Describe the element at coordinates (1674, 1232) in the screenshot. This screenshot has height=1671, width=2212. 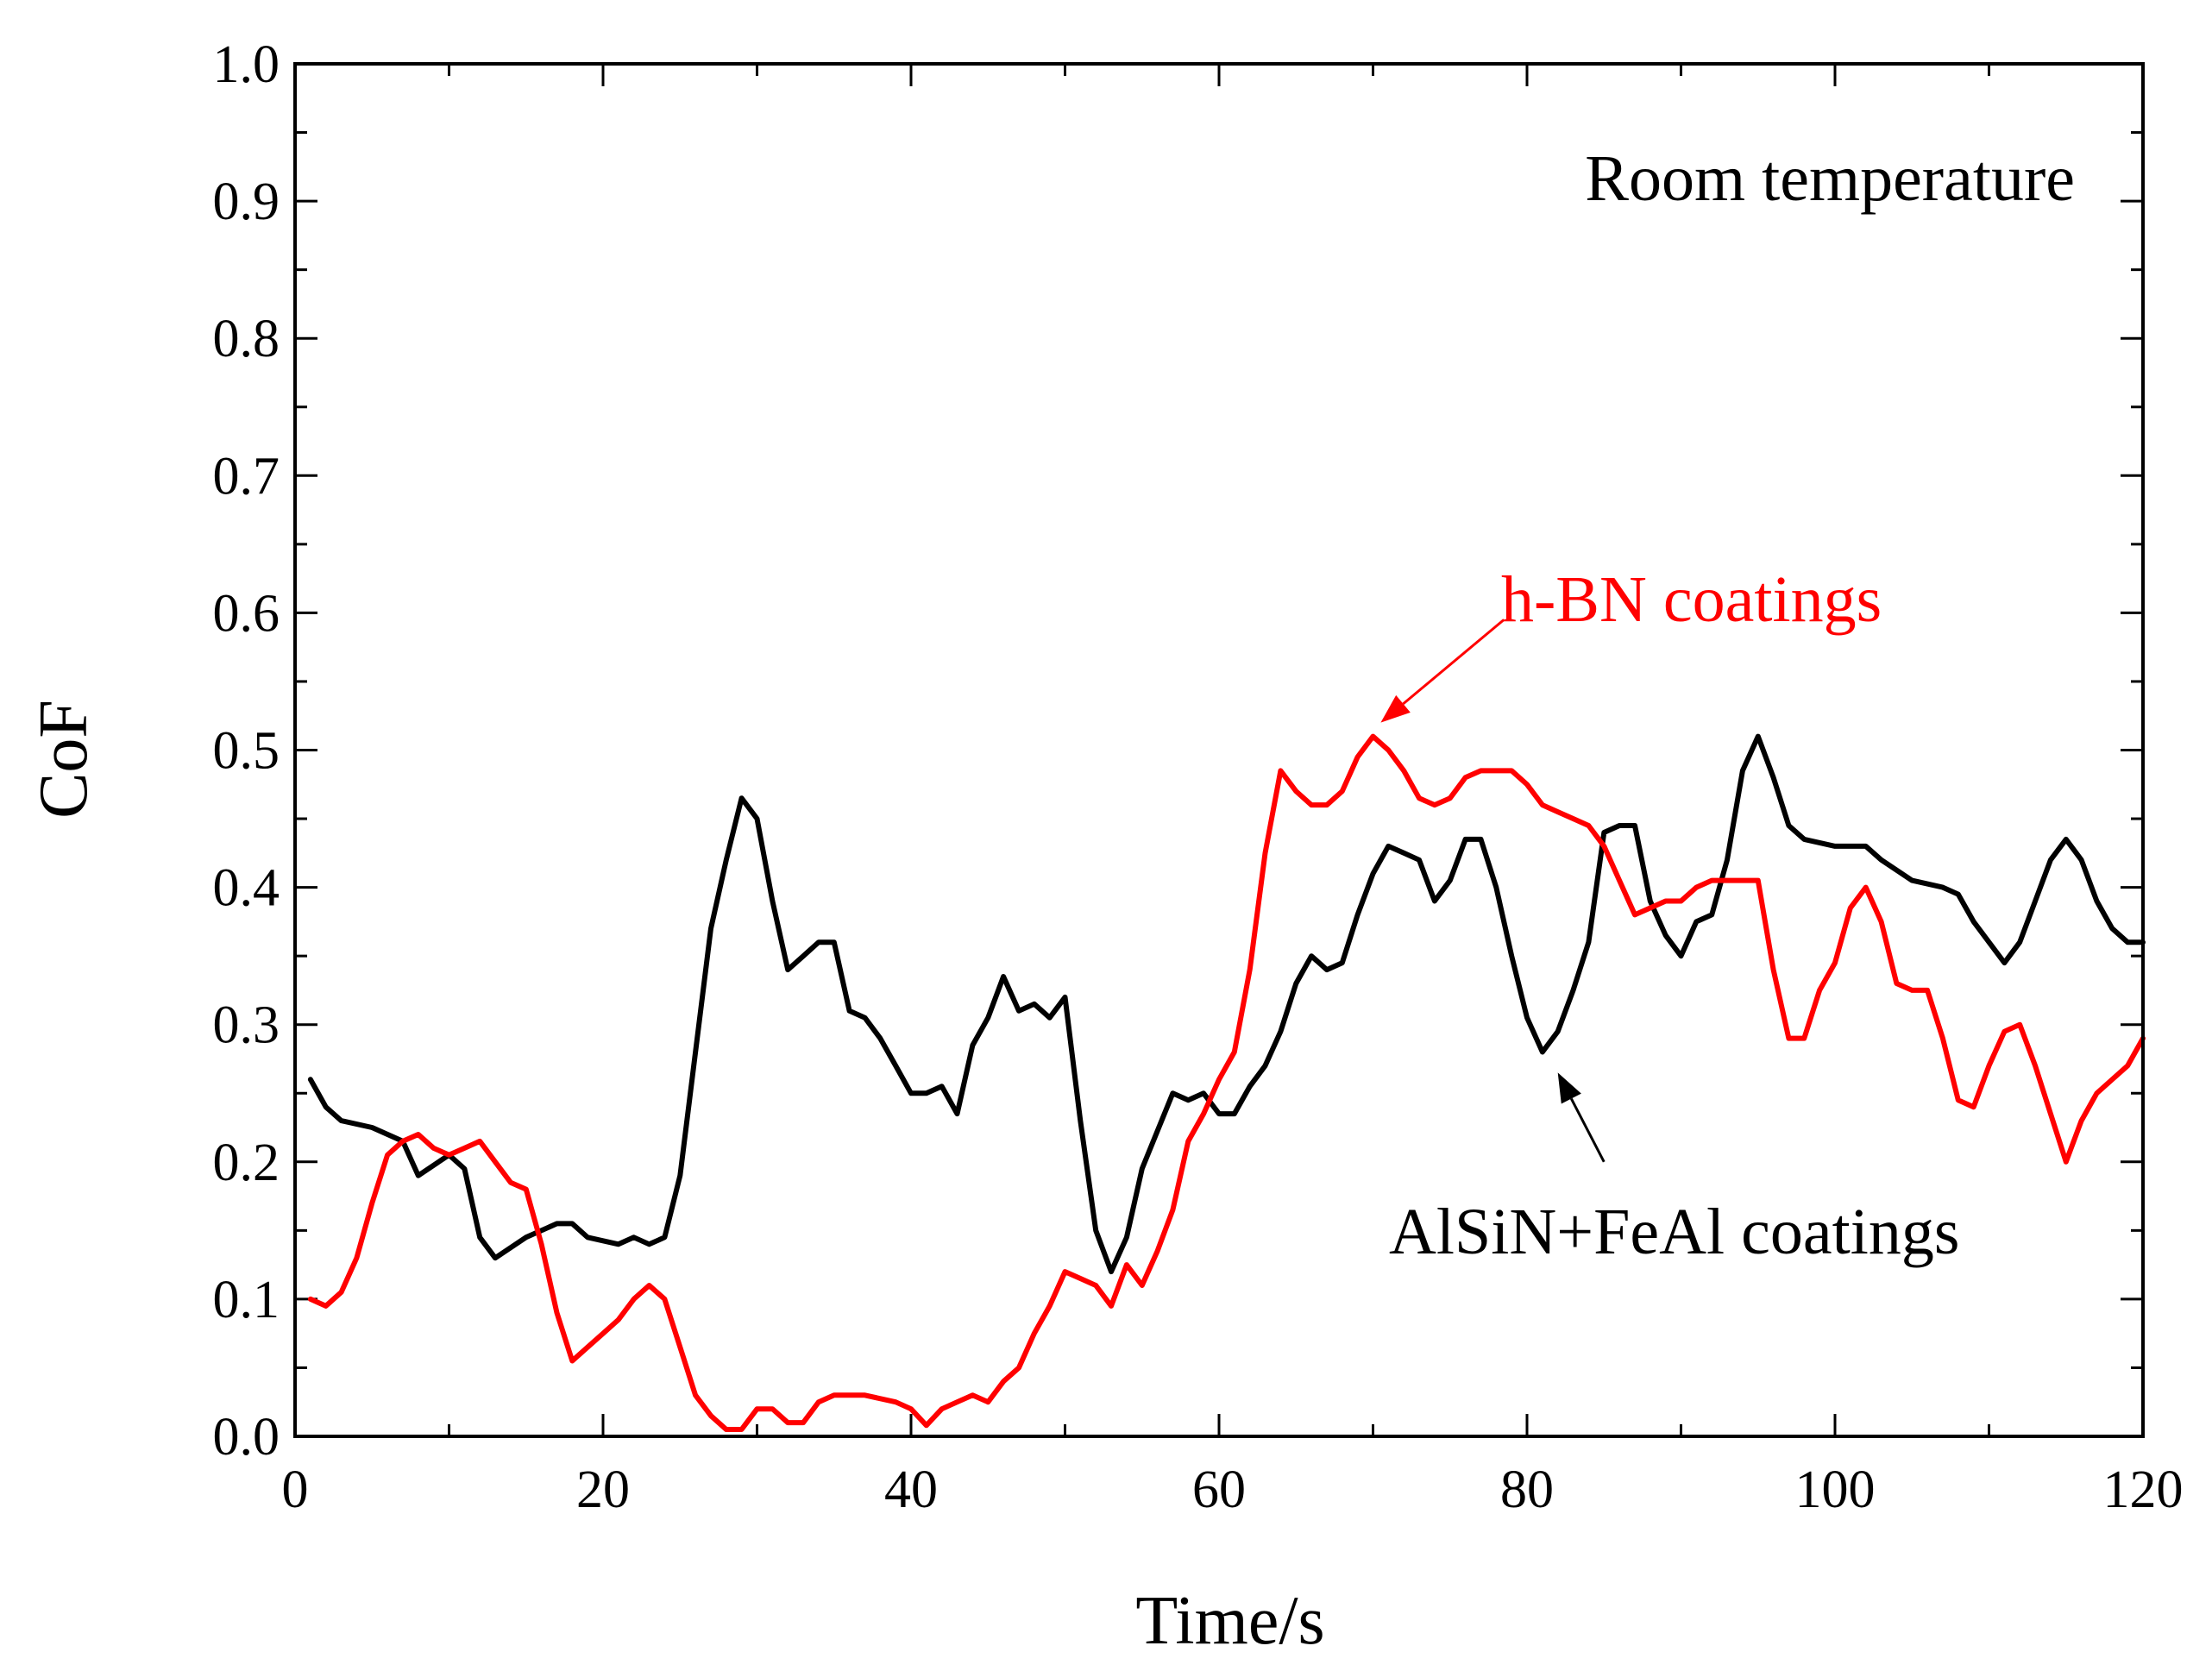
I see `annotation-alsin-feal-coatings: AlSiN+FeAl coatings` at that location.